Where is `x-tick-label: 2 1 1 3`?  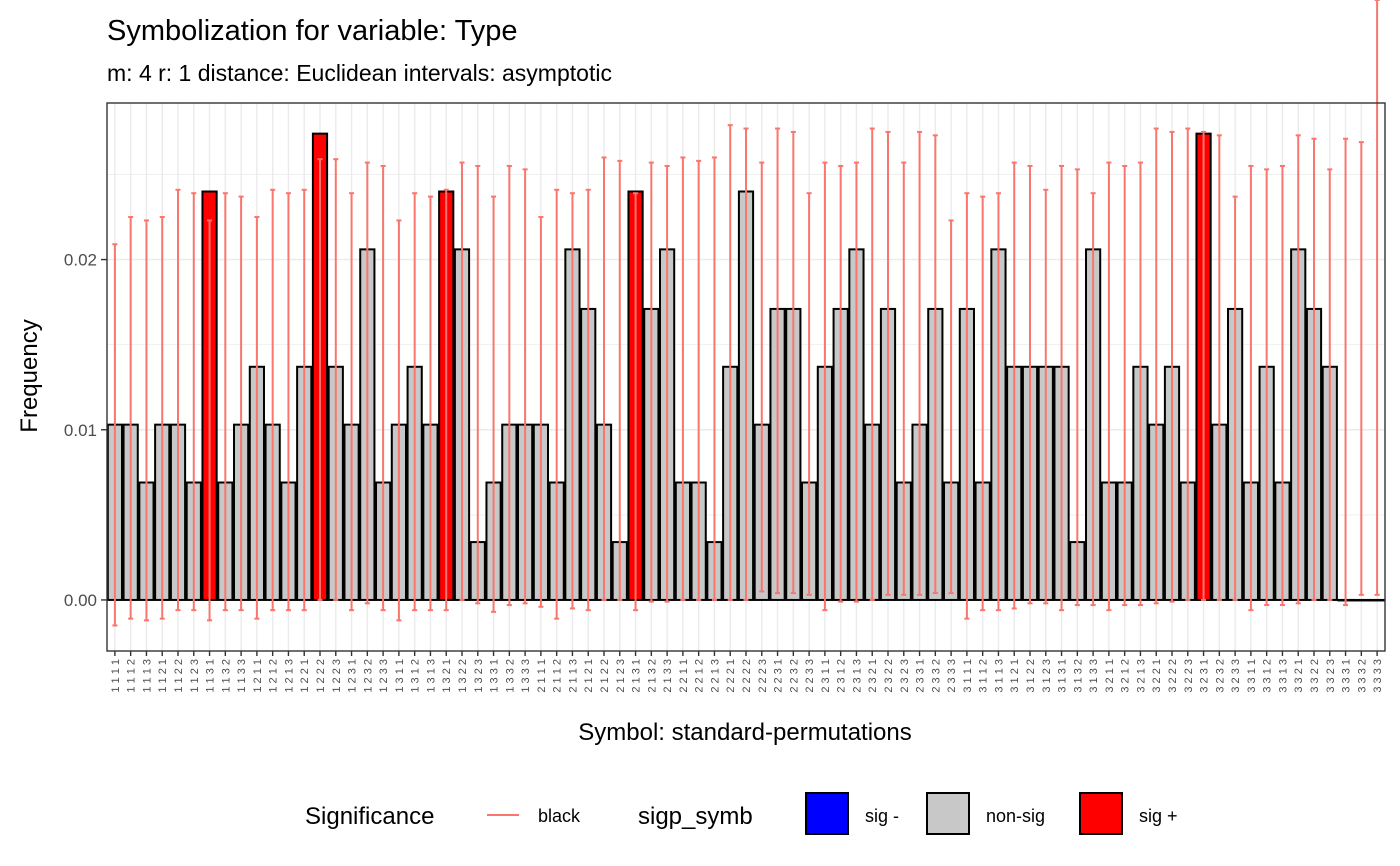 x-tick-label: 2 1 1 3 is located at coordinates (573, 676).